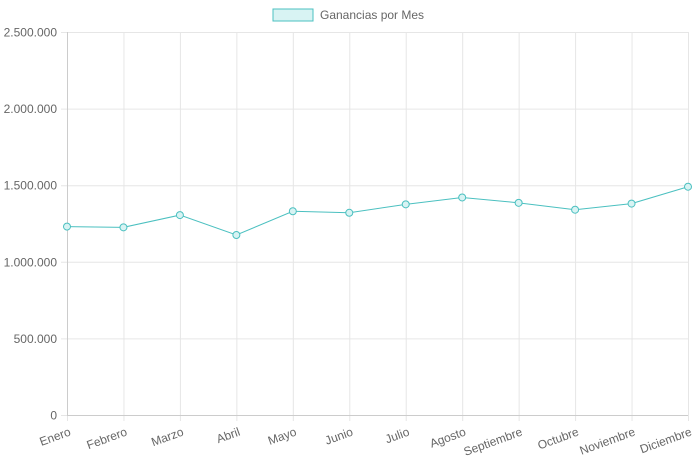  What do you see at coordinates (31, 33) in the screenshot?
I see `y-tick-label: 2.500.000` at bounding box center [31, 33].